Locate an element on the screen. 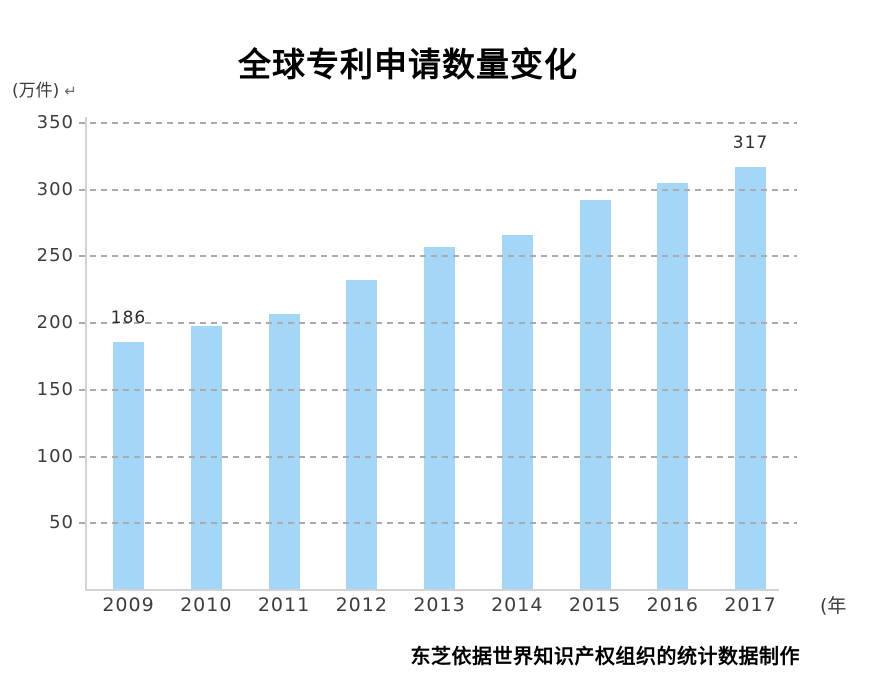 This screenshot has height=675, width=874. x-axis-tick-label: 2010 is located at coordinates (206, 605).